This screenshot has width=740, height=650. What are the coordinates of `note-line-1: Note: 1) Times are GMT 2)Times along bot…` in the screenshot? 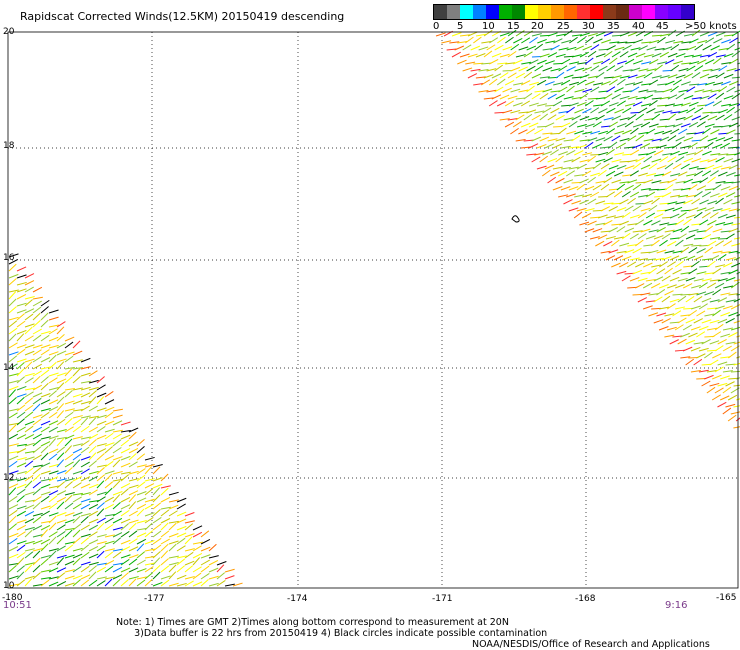 It's located at (312, 622).